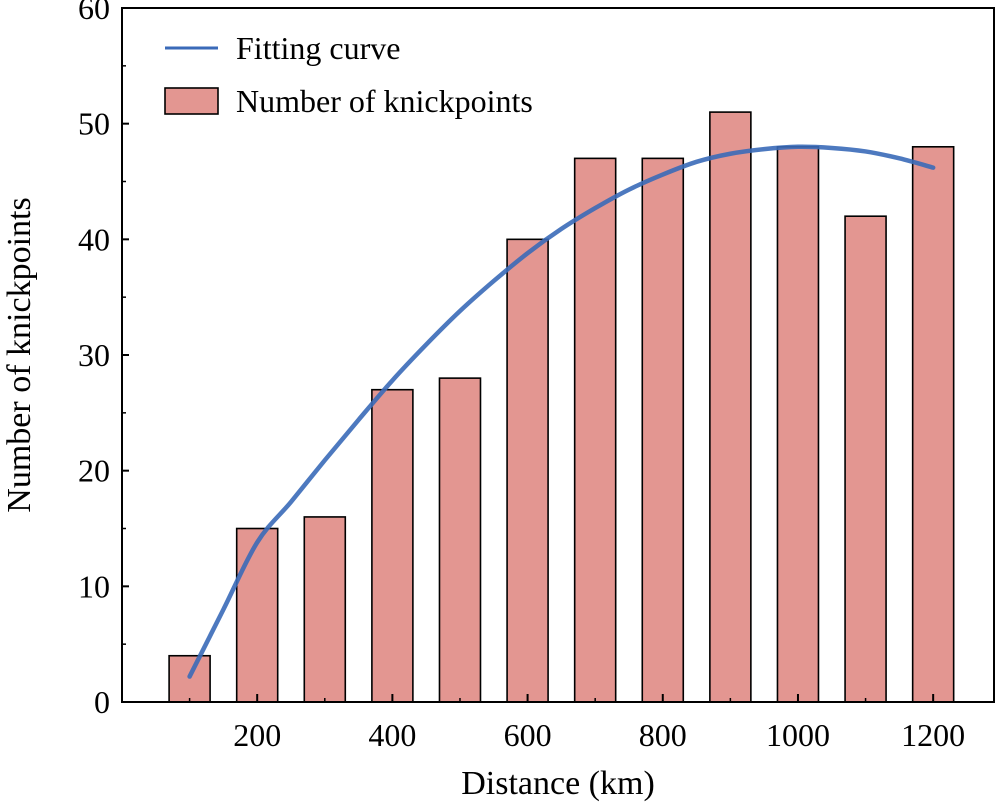 The height and width of the screenshot is (806, 1000). What do you see at coordinates (318, 48) in the screenshot?
I see `legend-label-fitting-curve: Fitting curve` at bounding box center [318, 48].